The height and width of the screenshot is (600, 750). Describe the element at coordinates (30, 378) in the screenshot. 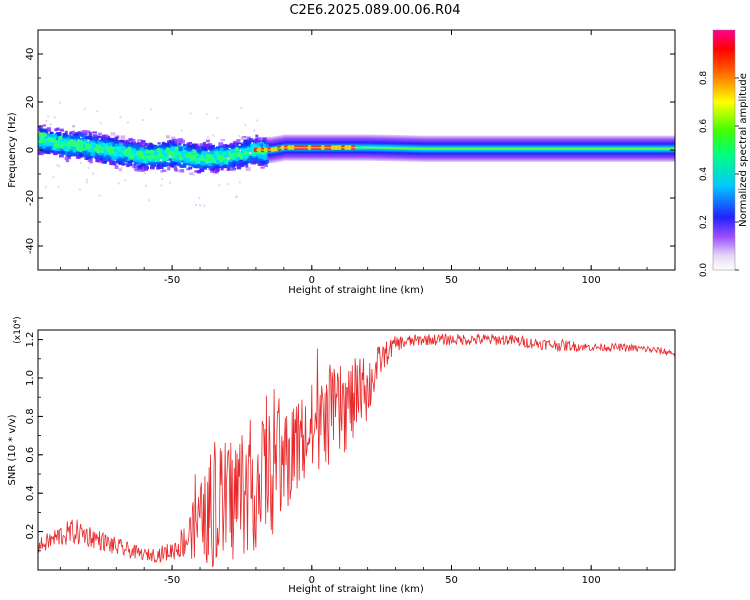

I see `y-tick-label: 1.0` at that location.